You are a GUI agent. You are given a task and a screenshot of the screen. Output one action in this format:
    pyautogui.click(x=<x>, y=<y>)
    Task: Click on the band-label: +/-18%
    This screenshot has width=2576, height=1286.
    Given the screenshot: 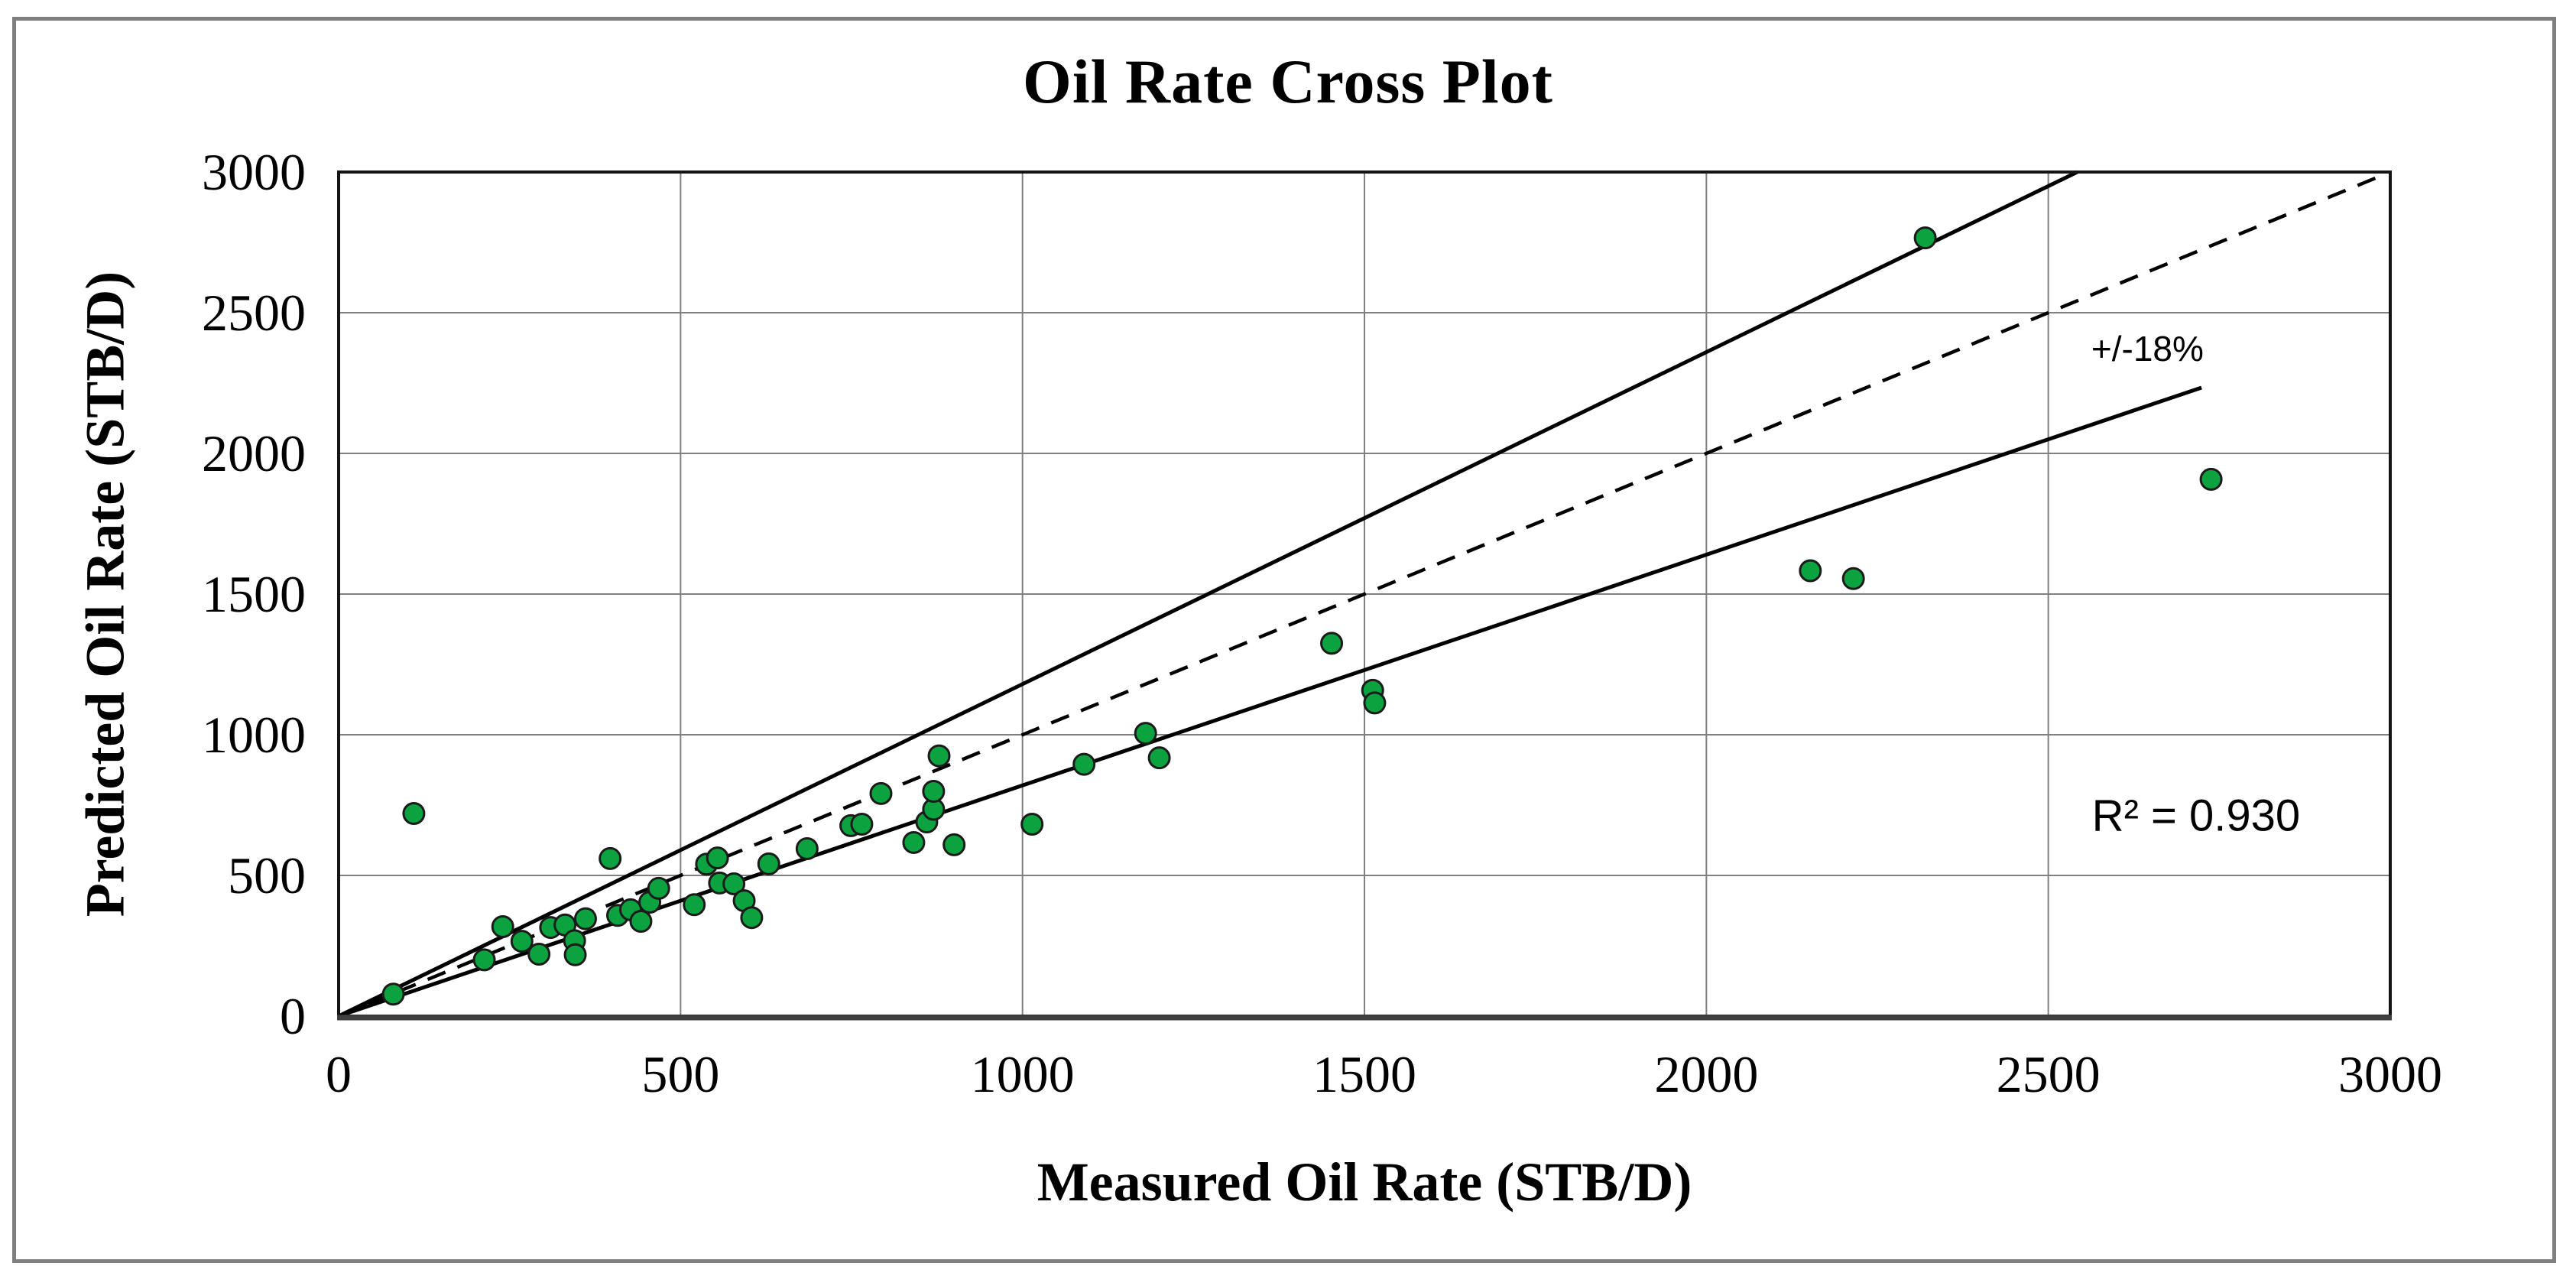 What is the action you would take?
    pyautogui.click(x=2147, y=349)
    